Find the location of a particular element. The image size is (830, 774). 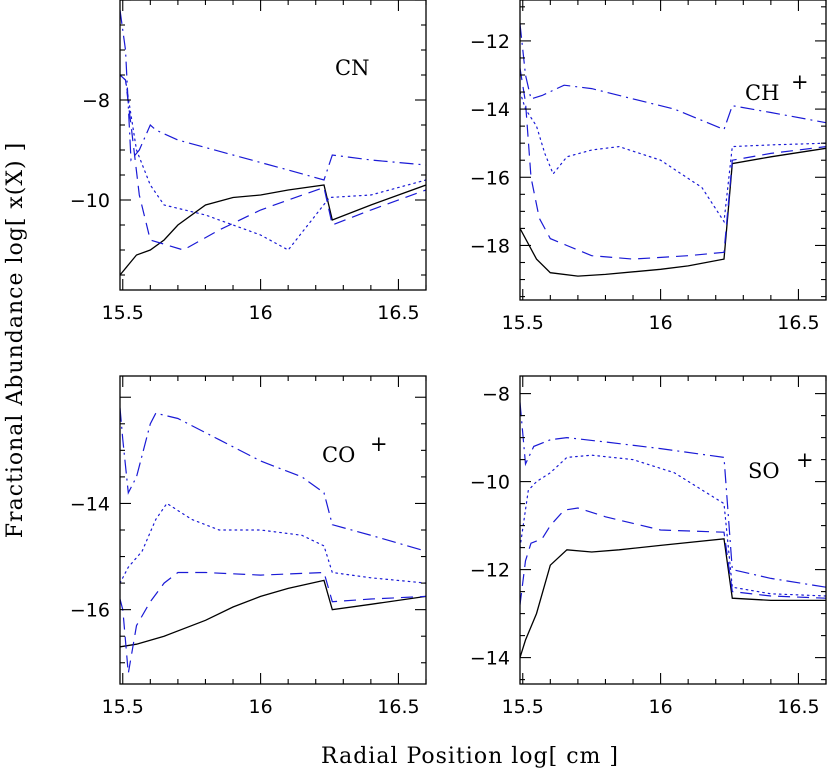

y-axis-title: Fractional Abundance log[ x(X) ] is located at coordinates (15, 340).